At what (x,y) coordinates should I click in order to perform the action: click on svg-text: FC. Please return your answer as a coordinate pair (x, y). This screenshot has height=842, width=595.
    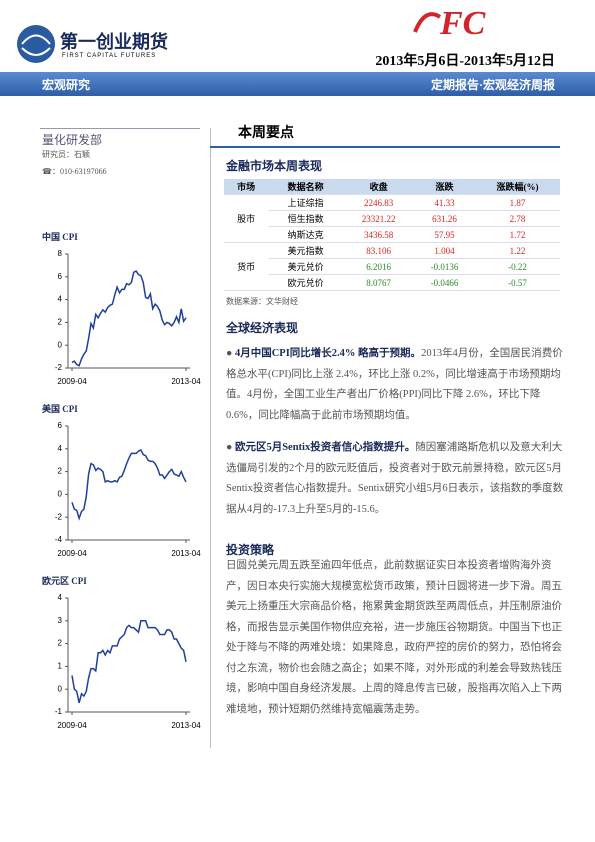
    Looking at the image, I should click on (462, 23).